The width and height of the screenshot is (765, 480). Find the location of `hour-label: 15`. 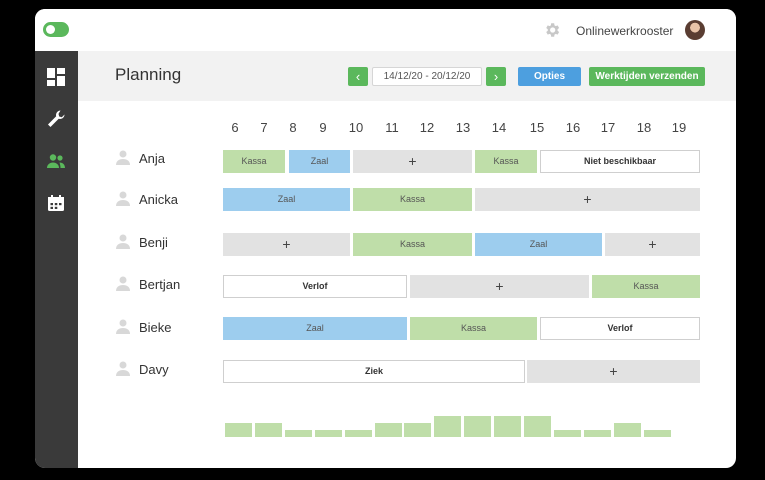

hour-label: 15 is located at coordinates (537, 127).